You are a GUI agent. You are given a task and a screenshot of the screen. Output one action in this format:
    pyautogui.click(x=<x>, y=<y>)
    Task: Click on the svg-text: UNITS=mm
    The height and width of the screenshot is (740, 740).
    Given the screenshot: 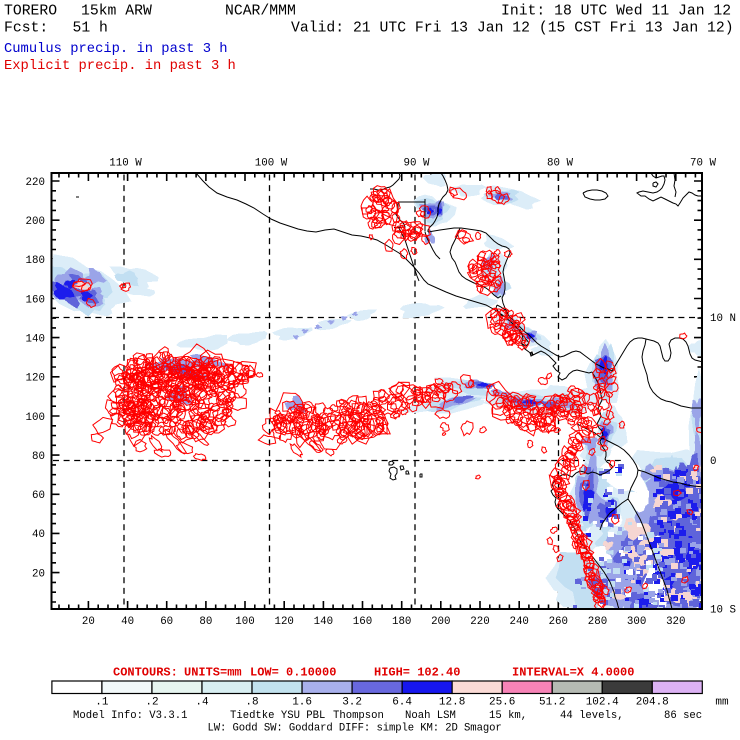 What is the action you would take?
    pyautogui.click(x=213, y=673)
    